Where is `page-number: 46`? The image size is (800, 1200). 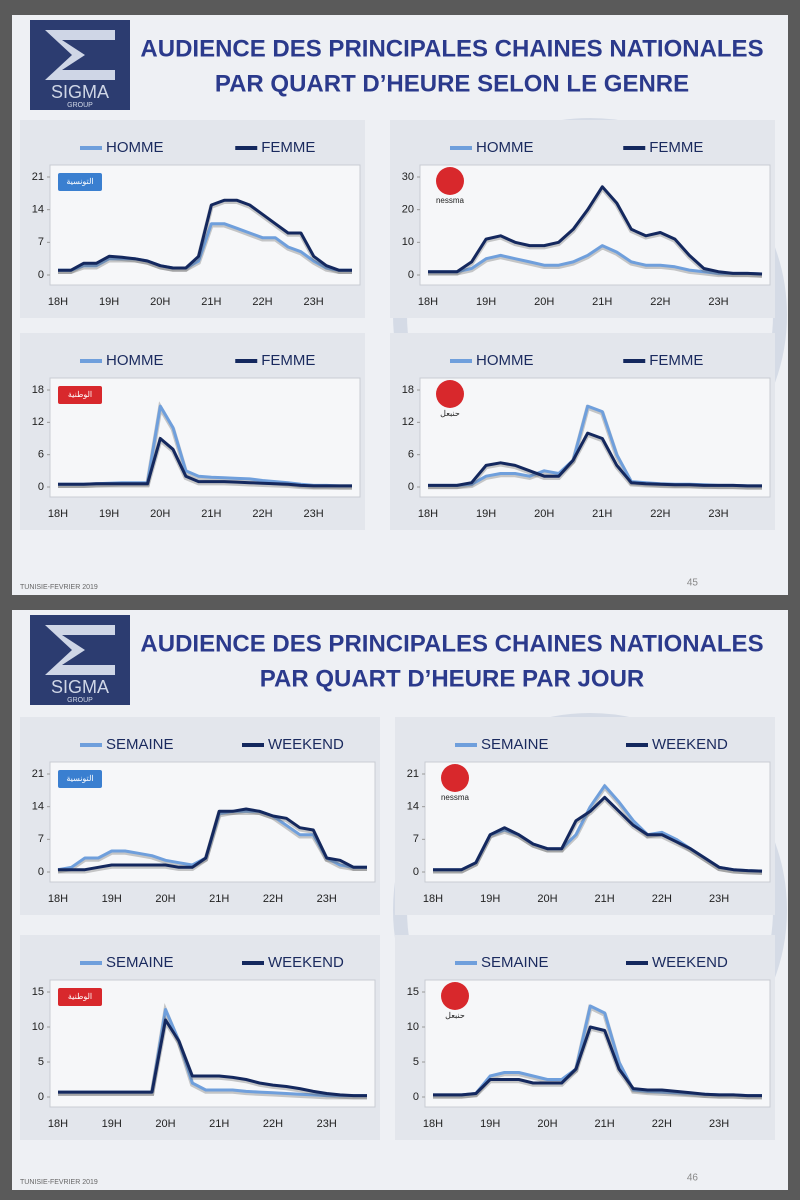 page-number: 46 is located at coordinates (693, 1178).